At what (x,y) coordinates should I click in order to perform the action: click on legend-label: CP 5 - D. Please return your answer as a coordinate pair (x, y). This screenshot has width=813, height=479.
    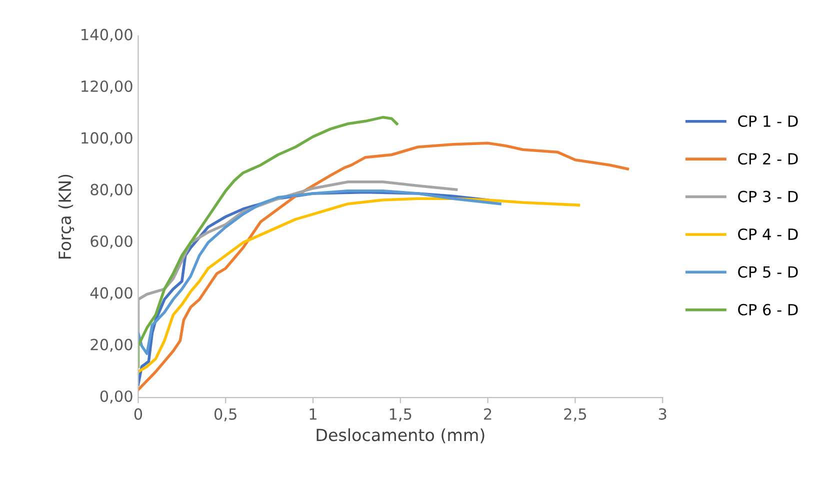
    Looking at the image, I should click on (768, 272).